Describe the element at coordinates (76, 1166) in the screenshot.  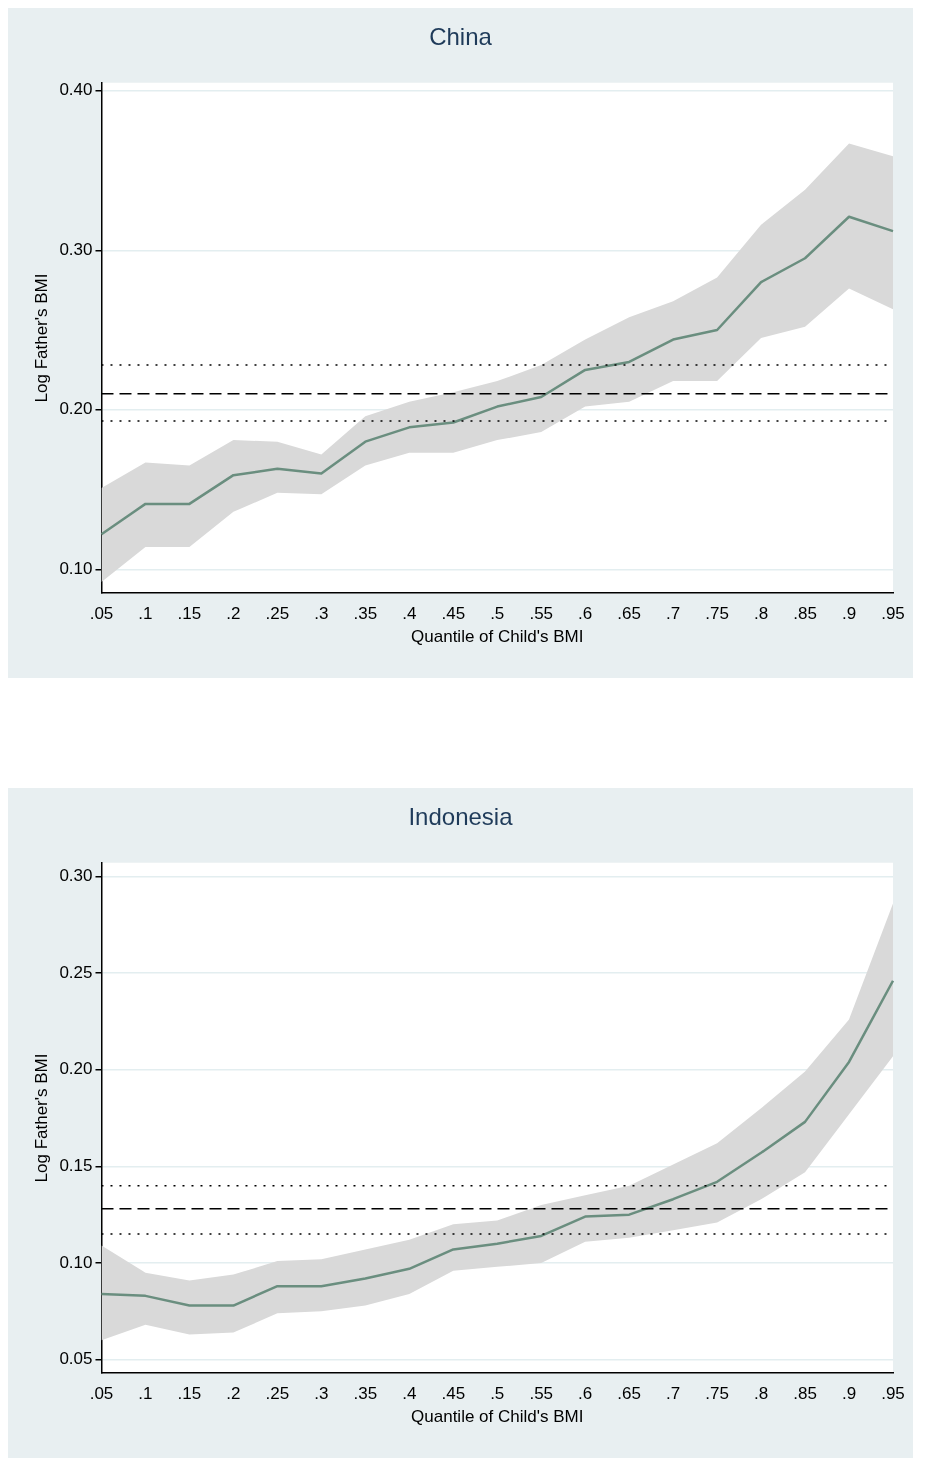
I see `y-tick-label: 0.15` at that location.